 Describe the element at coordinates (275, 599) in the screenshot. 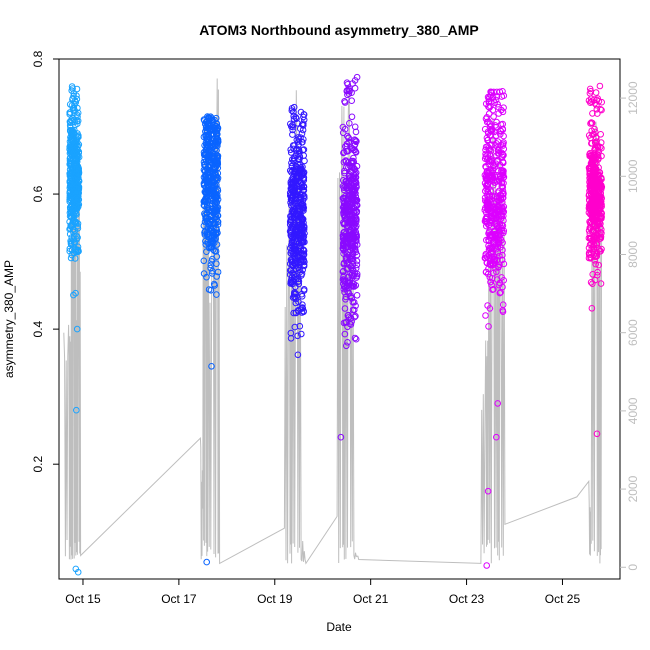

I see `x-tick-label: Oct 19` at that location.